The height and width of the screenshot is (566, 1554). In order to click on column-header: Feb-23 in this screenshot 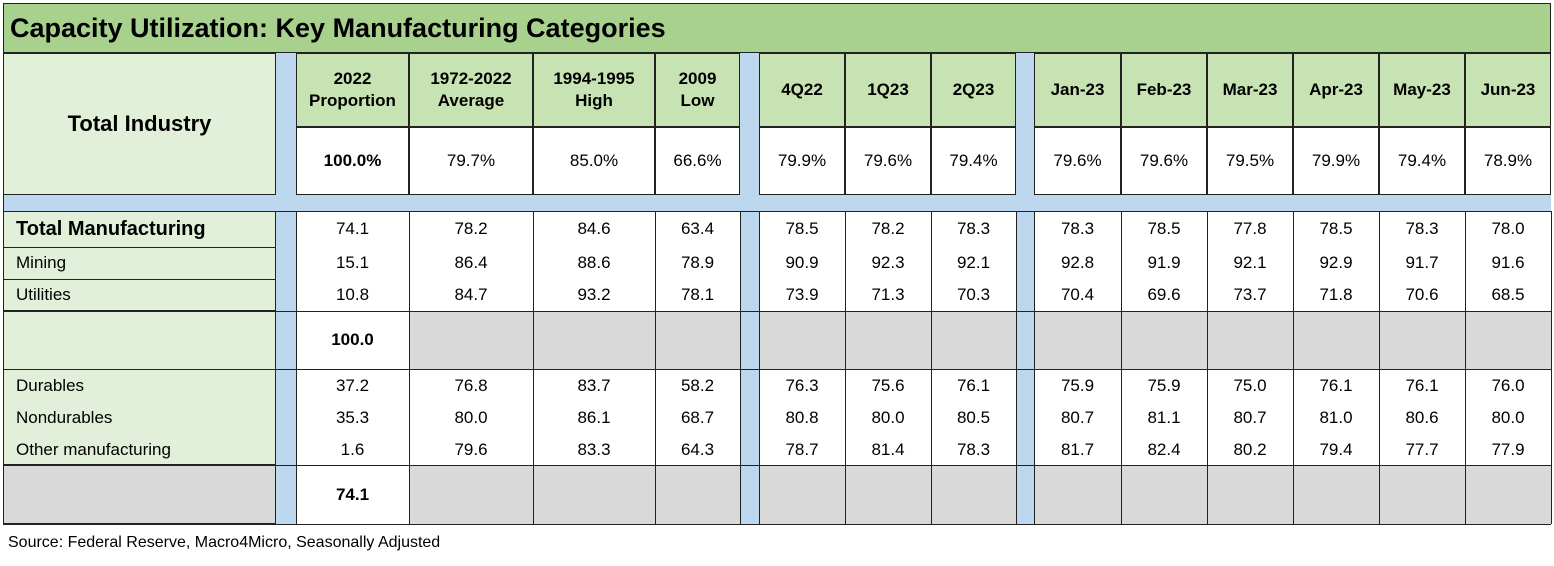, I will do `click(1164, 90)`.